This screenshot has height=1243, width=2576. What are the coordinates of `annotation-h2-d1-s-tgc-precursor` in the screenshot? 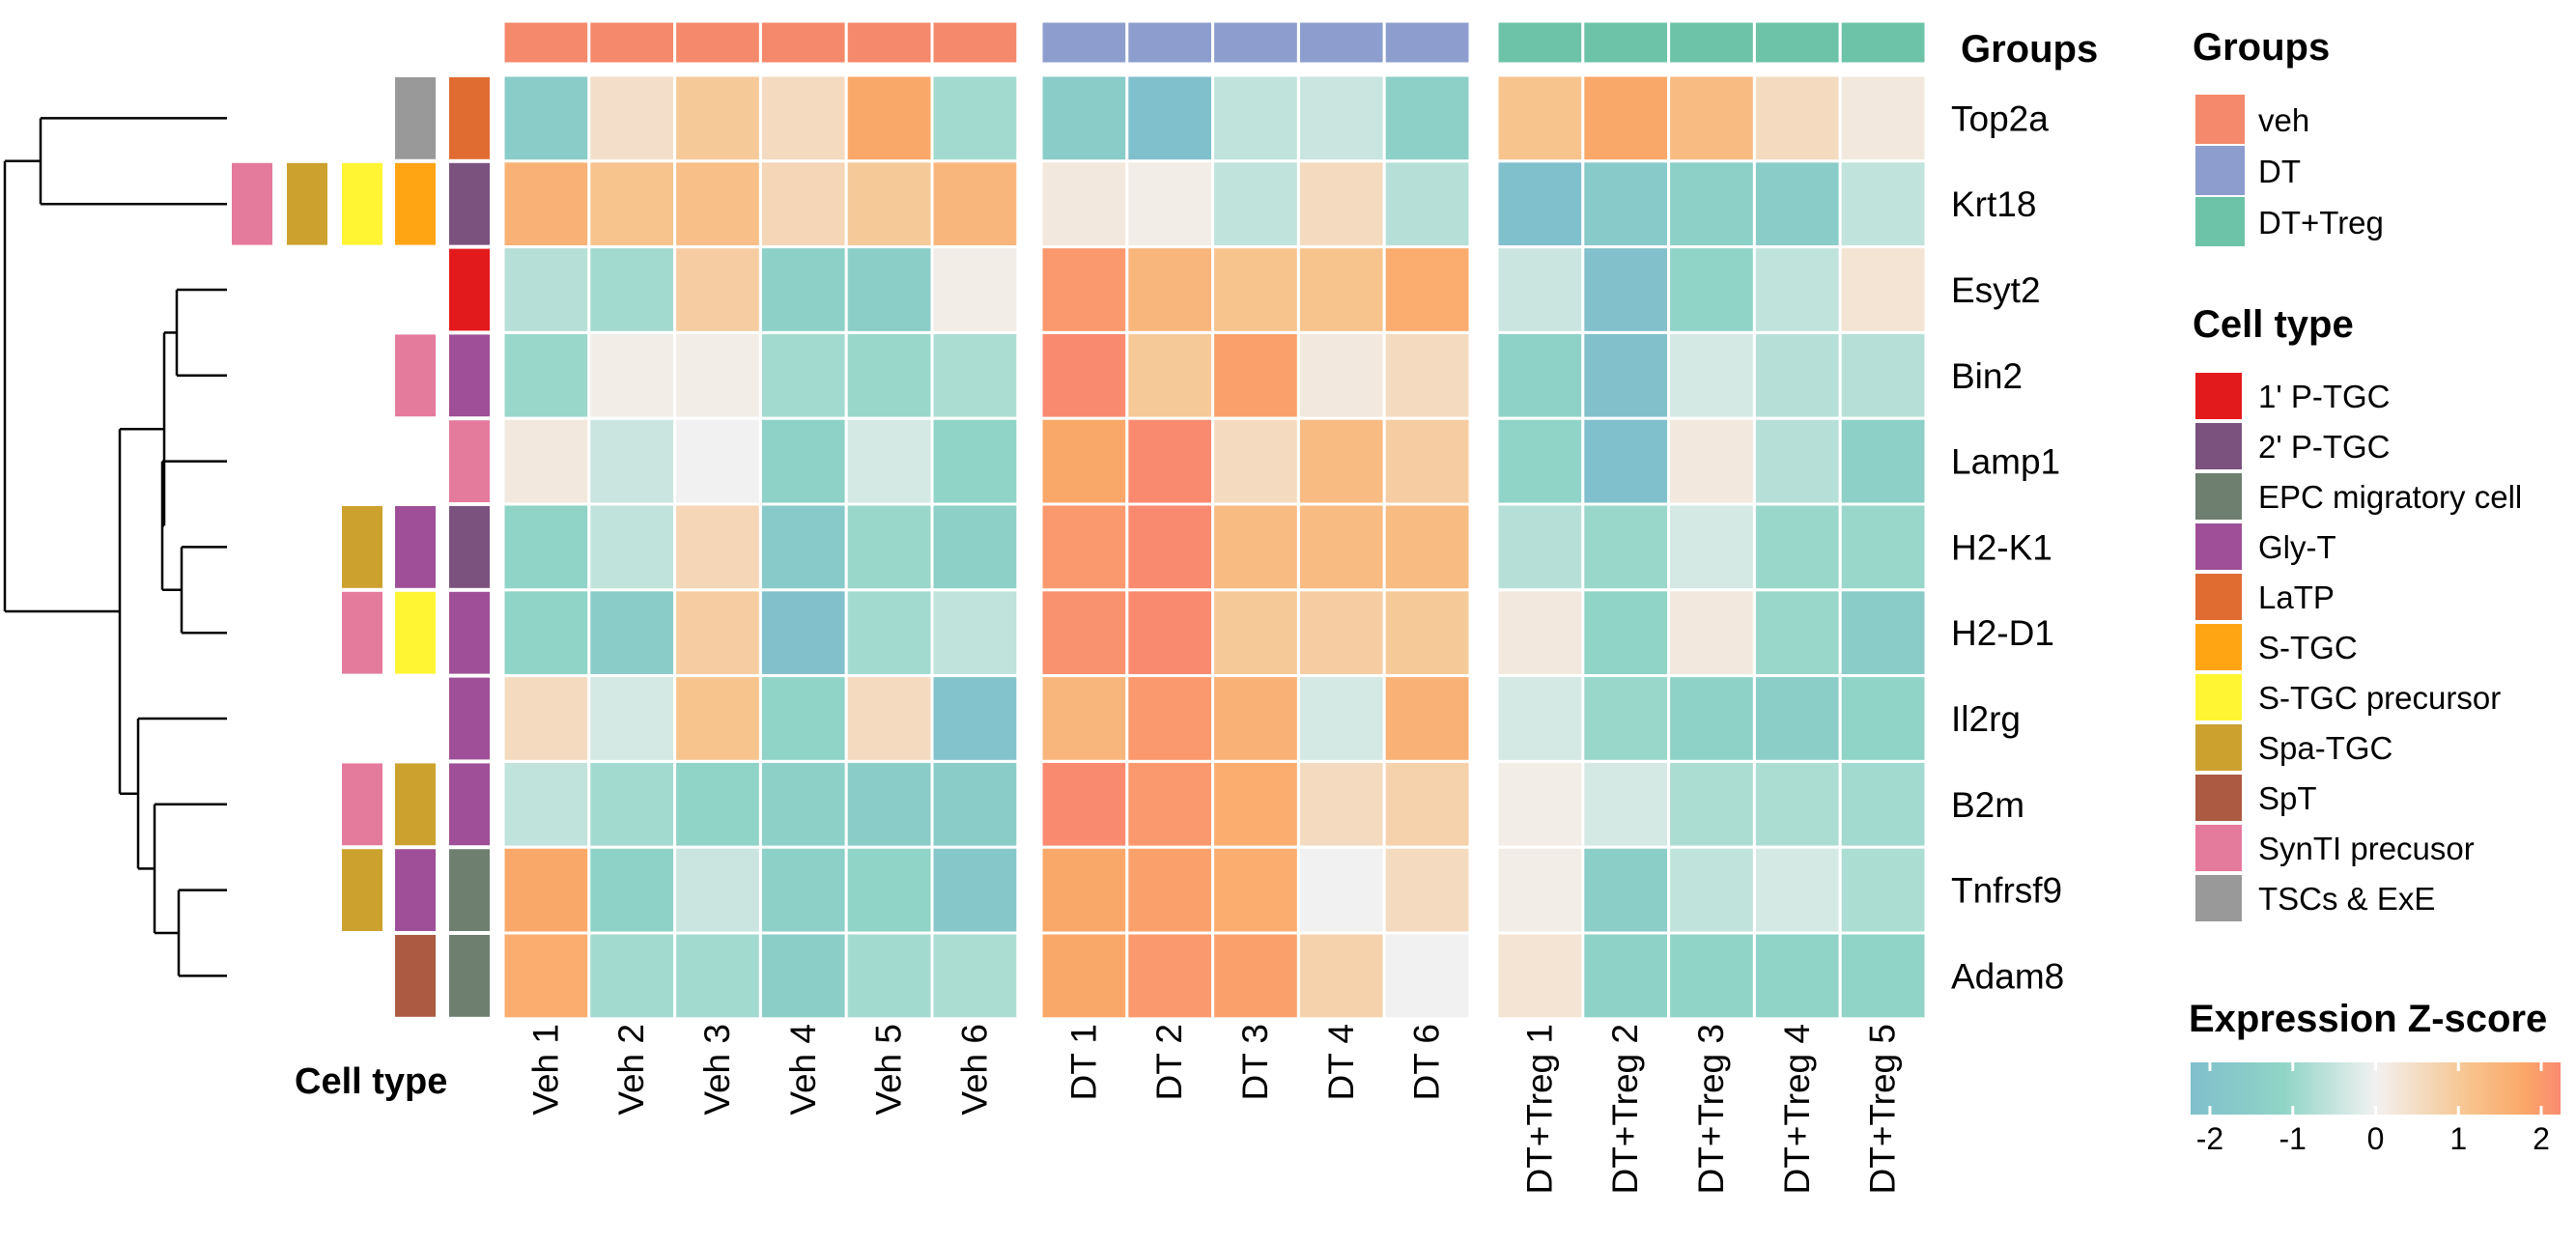 It's located at (415, 633).